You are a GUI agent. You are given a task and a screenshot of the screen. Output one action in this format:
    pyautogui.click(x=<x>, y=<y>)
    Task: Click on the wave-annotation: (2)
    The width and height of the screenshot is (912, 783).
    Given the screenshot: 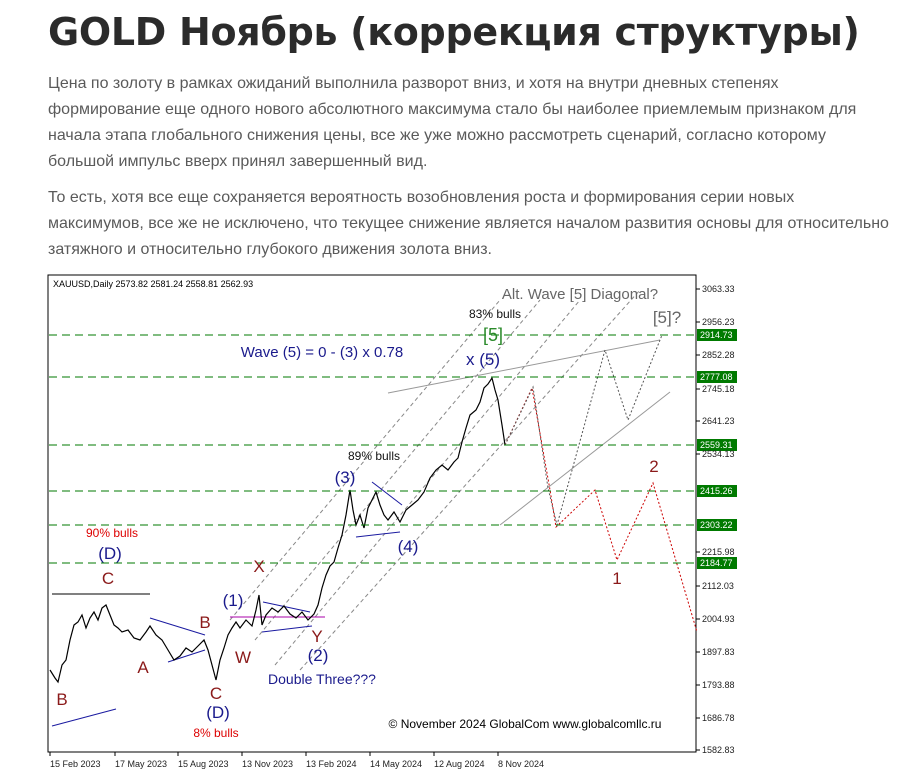 What is the action you would take?
    pyautogui.click(x=318, y=655)
    